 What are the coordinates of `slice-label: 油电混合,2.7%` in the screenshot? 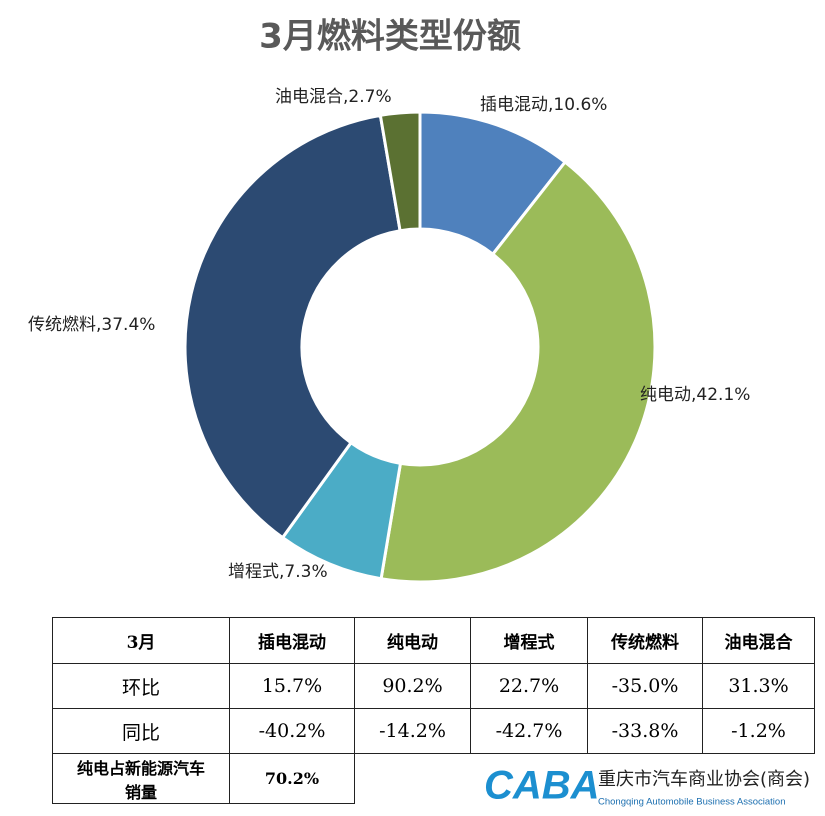 It's located at (333, 97).